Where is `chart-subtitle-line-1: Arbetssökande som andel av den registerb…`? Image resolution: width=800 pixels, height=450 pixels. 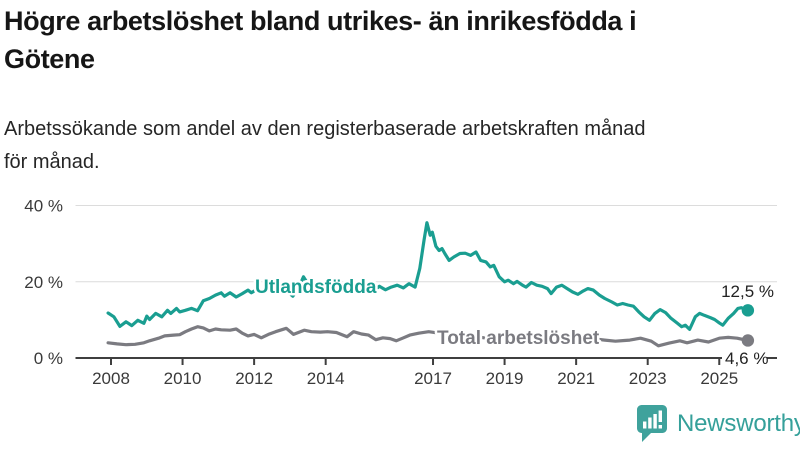 chart-subtitle-line-1: Arbetssökande som andel av den registerb… is located at coordinates (325, 129).